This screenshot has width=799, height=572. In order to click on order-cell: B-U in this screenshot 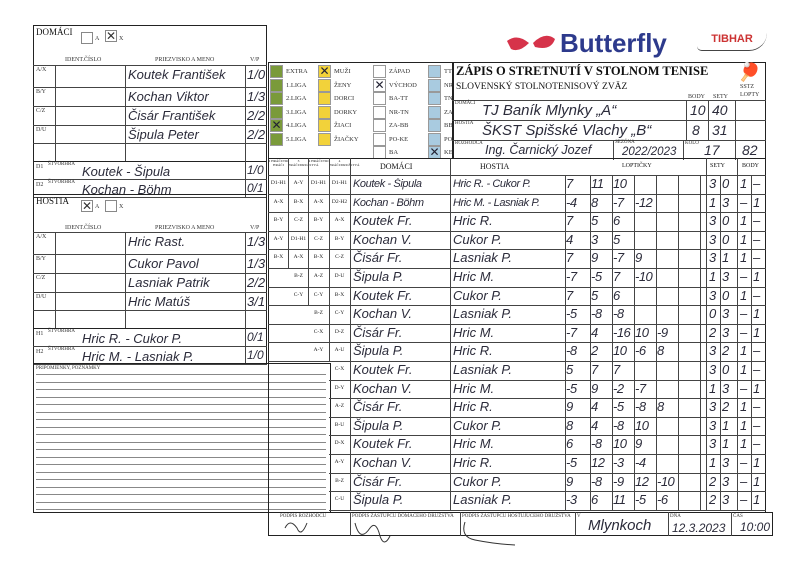, I will do `click(339, 424)`.